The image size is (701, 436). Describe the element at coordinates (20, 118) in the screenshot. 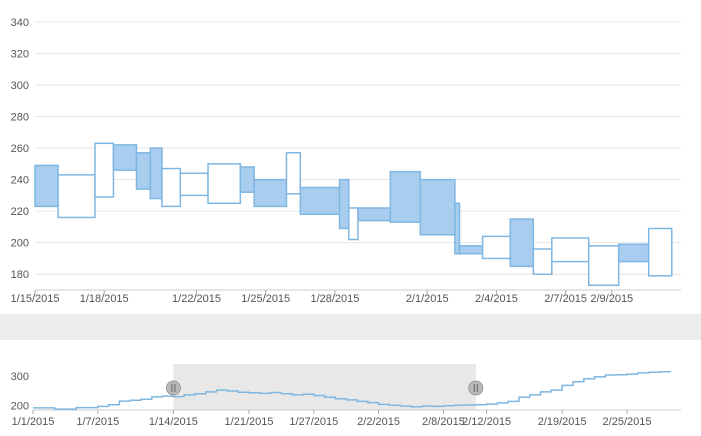

I see `y-tick-label: 280` at that location.